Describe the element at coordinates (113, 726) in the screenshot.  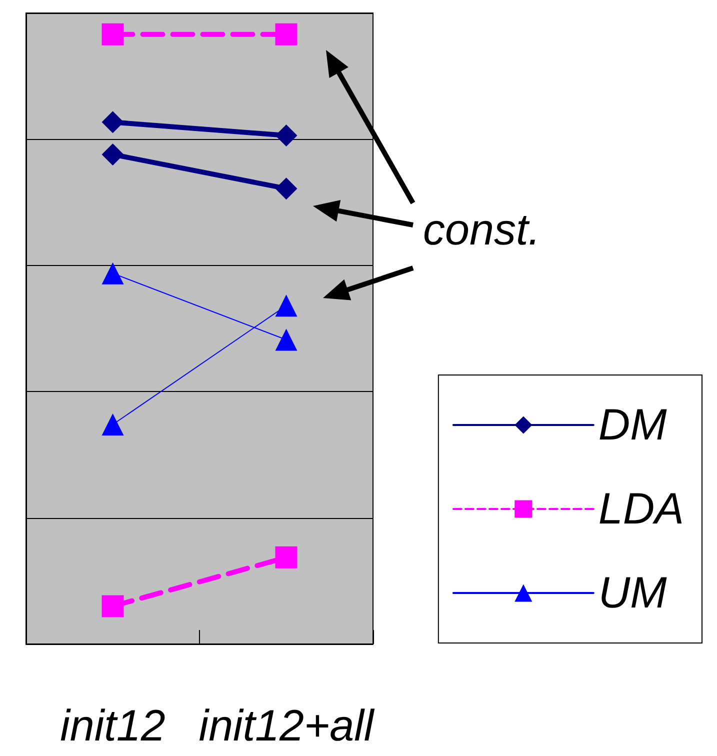
I see `x-tick-label: init12` at that location.